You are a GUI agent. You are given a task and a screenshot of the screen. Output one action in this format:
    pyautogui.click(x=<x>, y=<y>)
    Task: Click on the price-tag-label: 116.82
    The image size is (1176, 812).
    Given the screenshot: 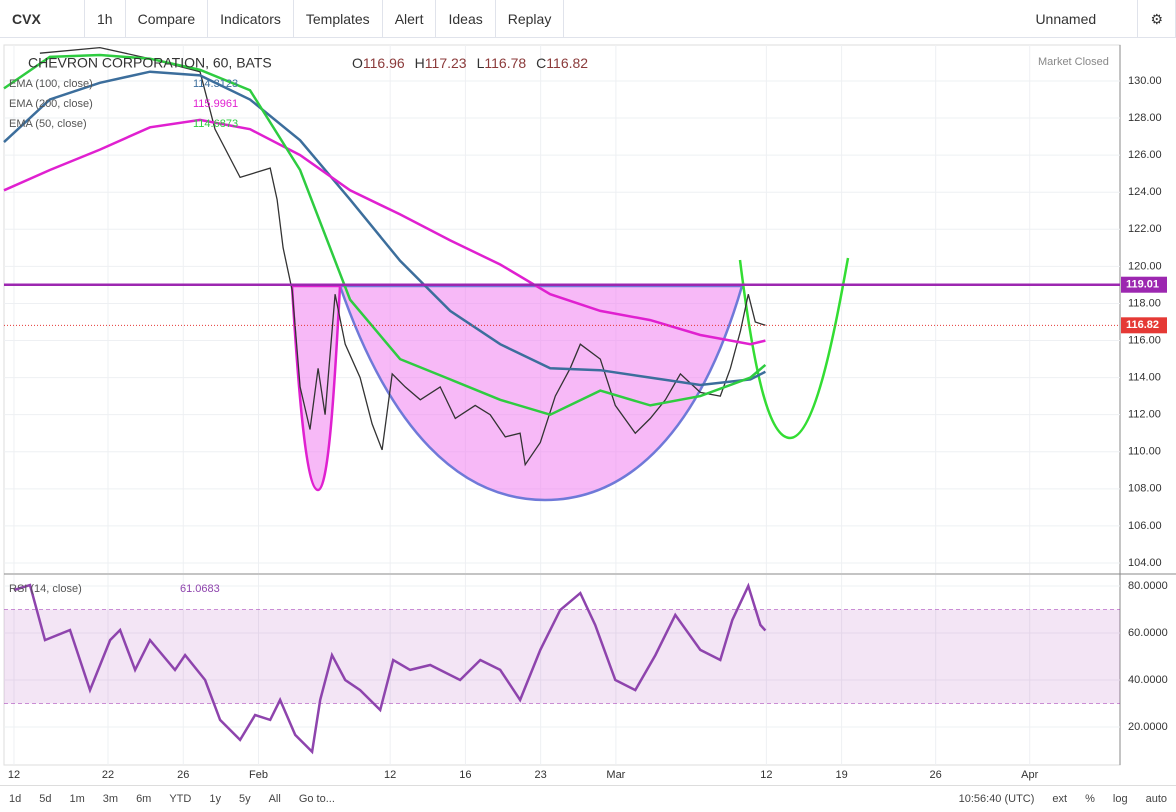 What is the action you would take?
    pyautogui.click(x=1142, y=325)
    